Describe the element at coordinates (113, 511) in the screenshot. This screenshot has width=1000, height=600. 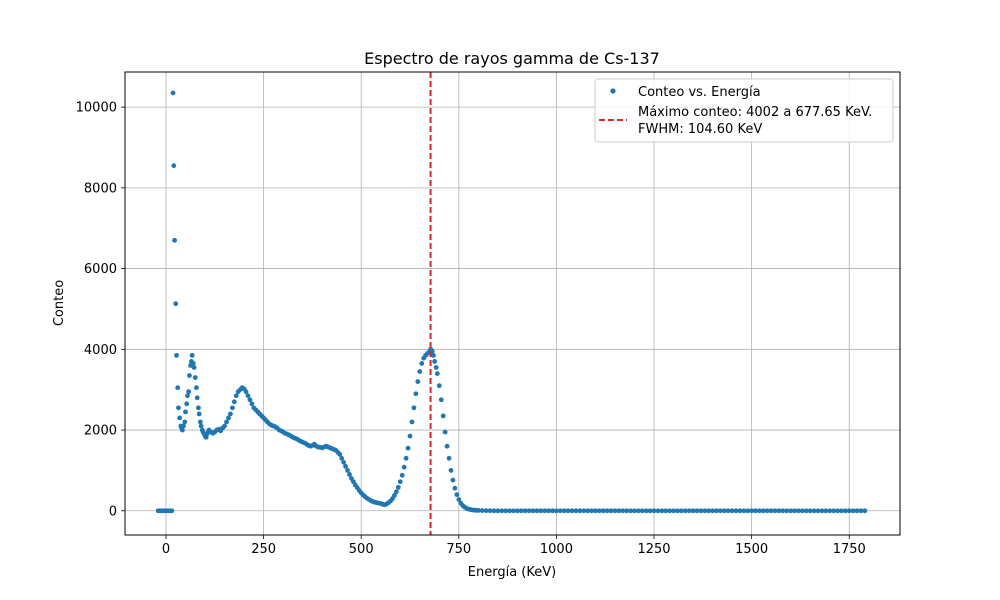
I see `y-tick-label: 0` at that location.